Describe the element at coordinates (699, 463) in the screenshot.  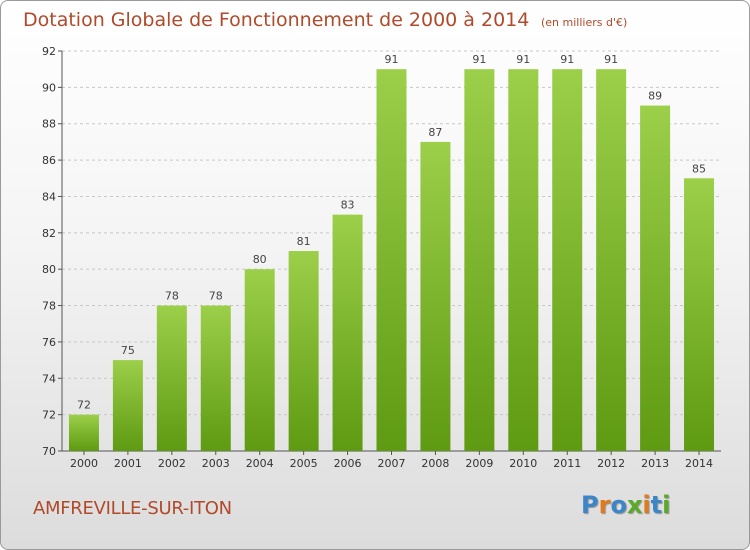
I see `x-tick-label: 2014` at that location.